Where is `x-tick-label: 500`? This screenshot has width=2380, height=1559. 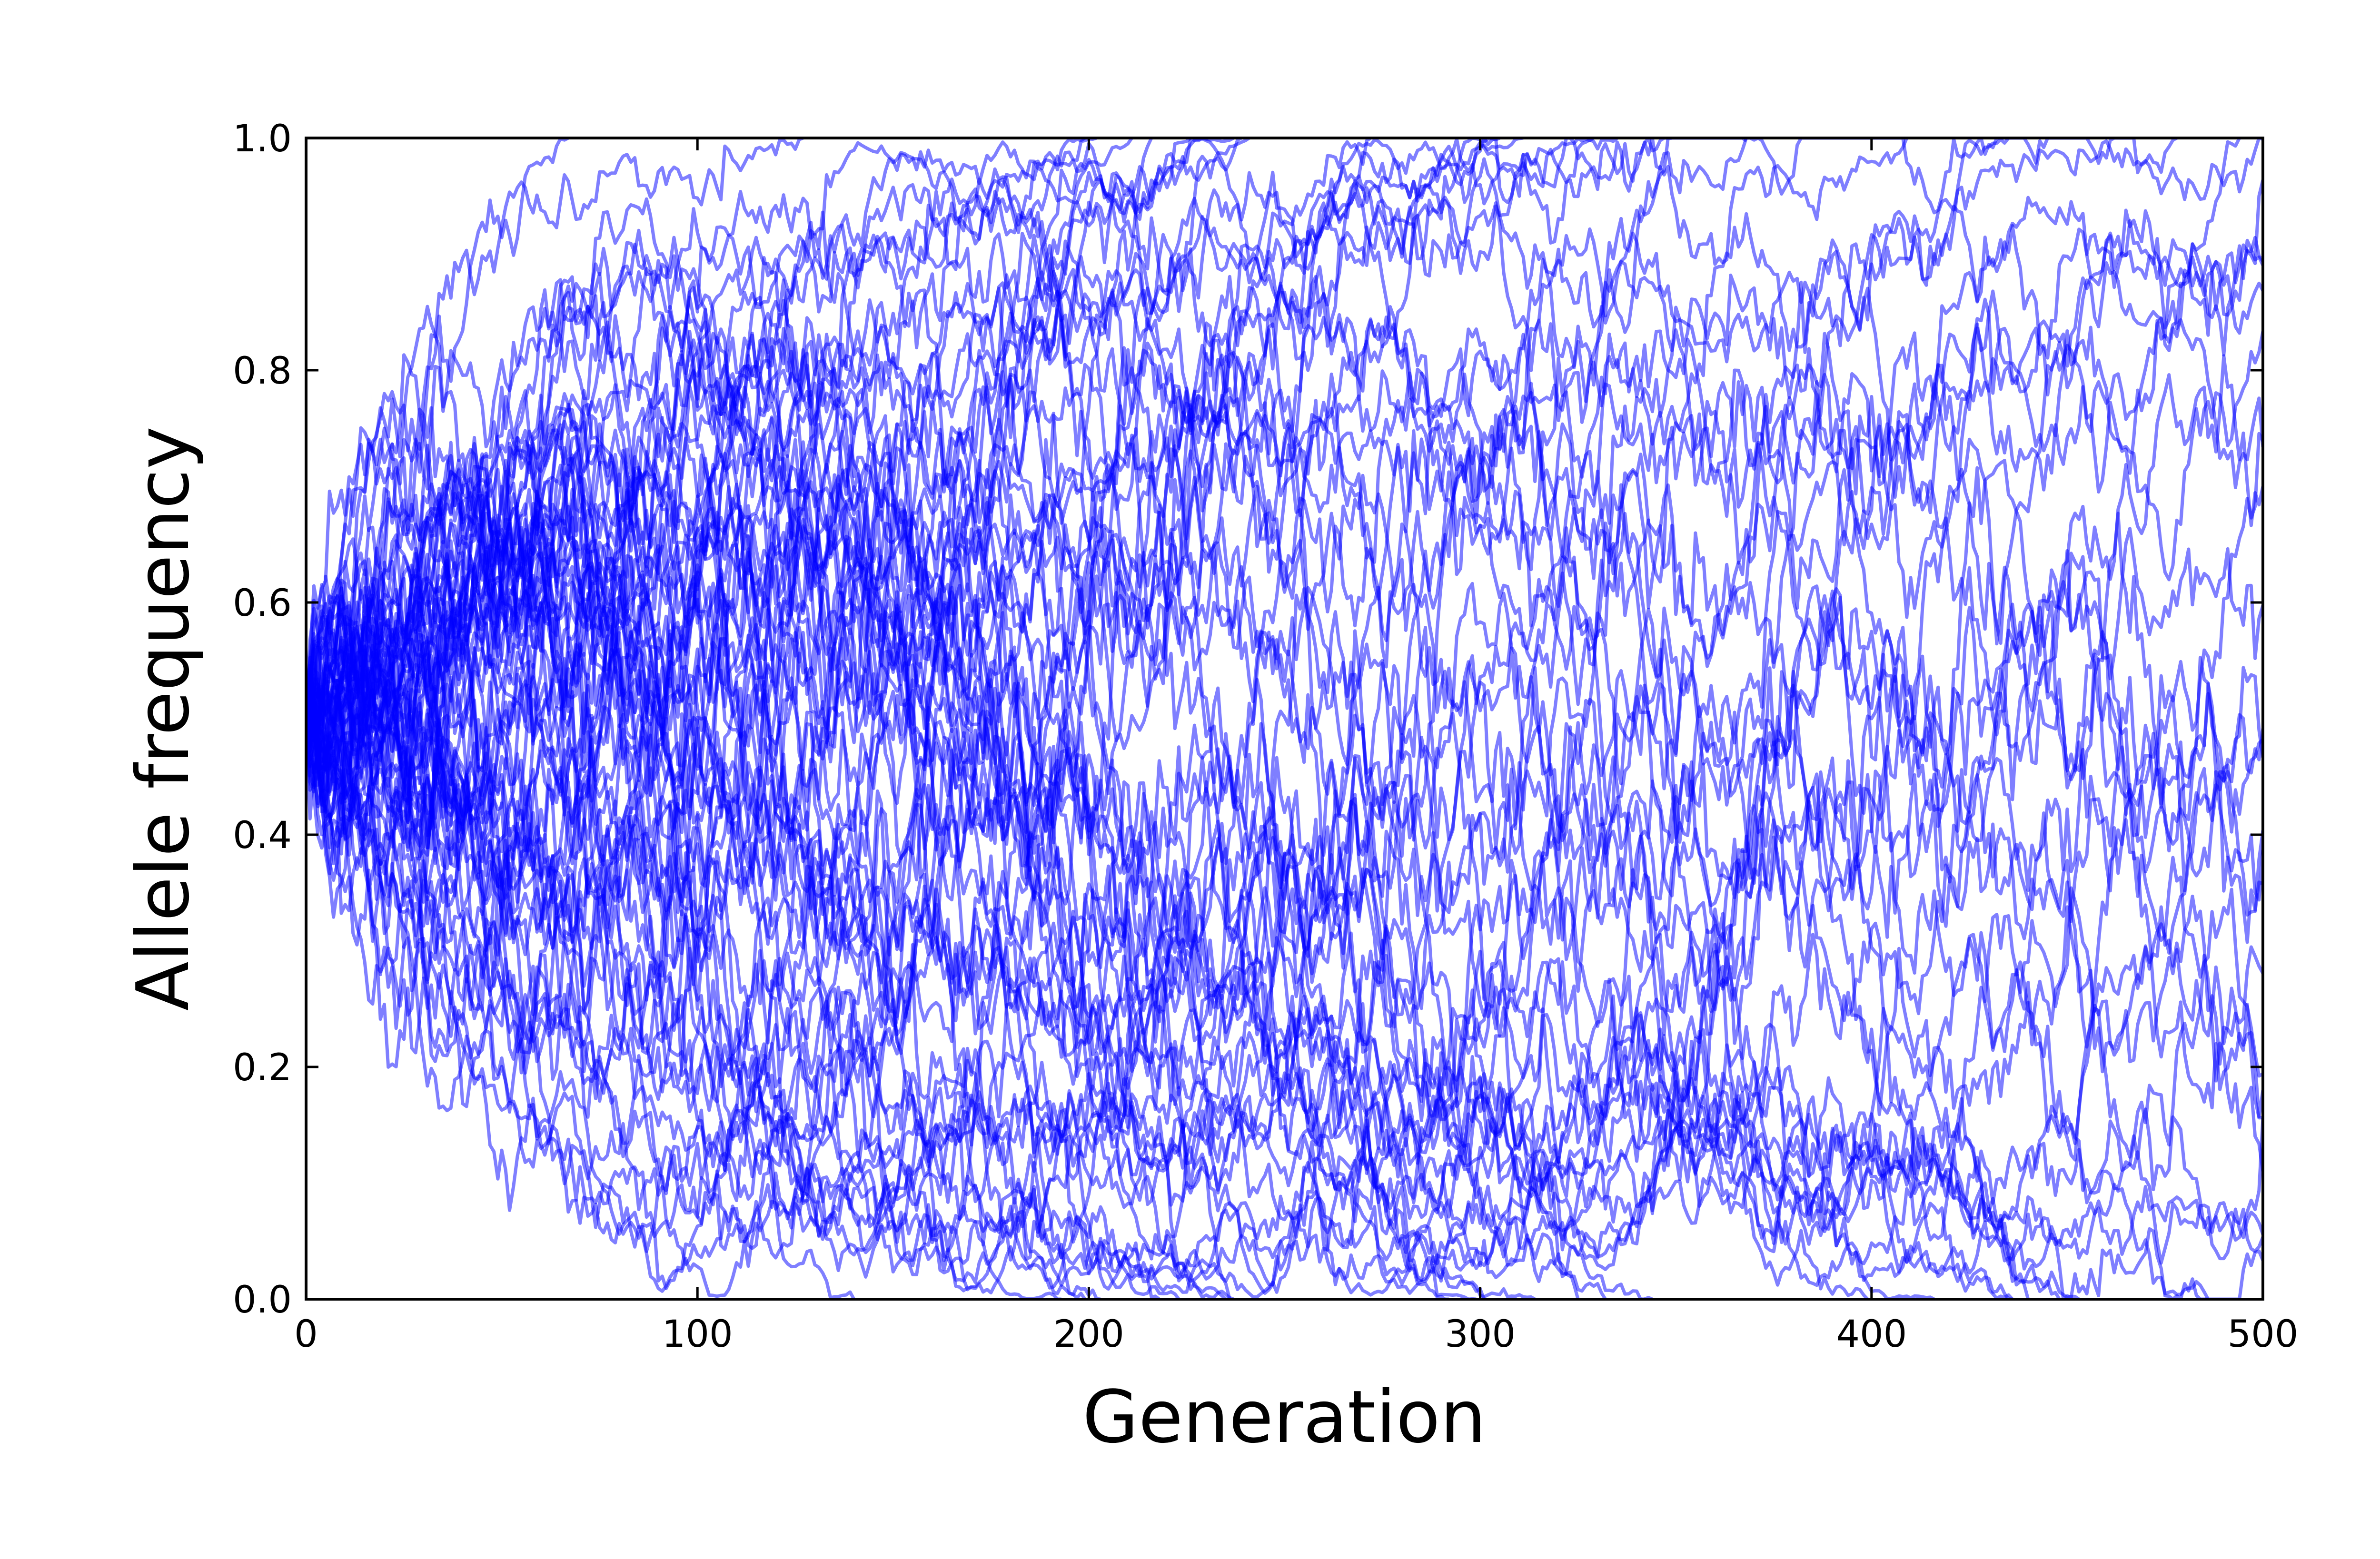
x-tick-label: 500 is located at coordinates (2263, 1334).